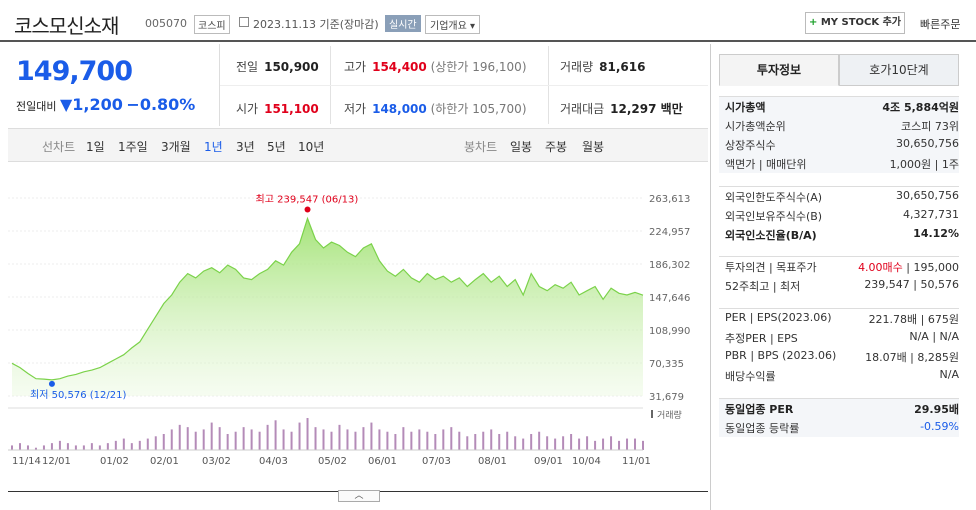  I want to click on mystock-add-button: + MY STOCK 추가, so click(855, 23).